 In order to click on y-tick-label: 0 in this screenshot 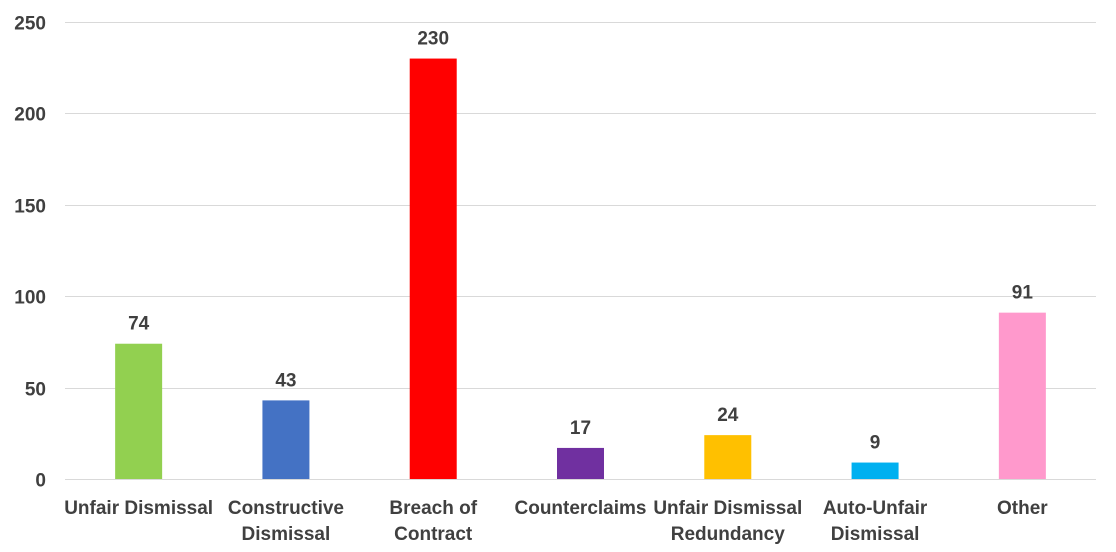, I will do `click(40, 481)`.